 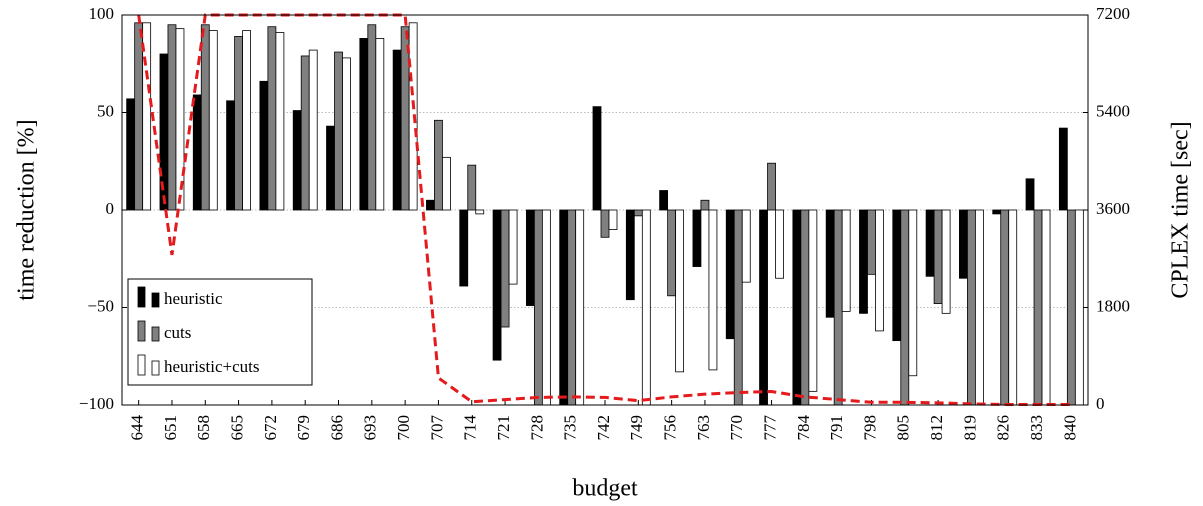 What do you see at coordinates (803, 428) in the screenshot?
I see `x-tick-label: 784` at bounding box center [803, 428].